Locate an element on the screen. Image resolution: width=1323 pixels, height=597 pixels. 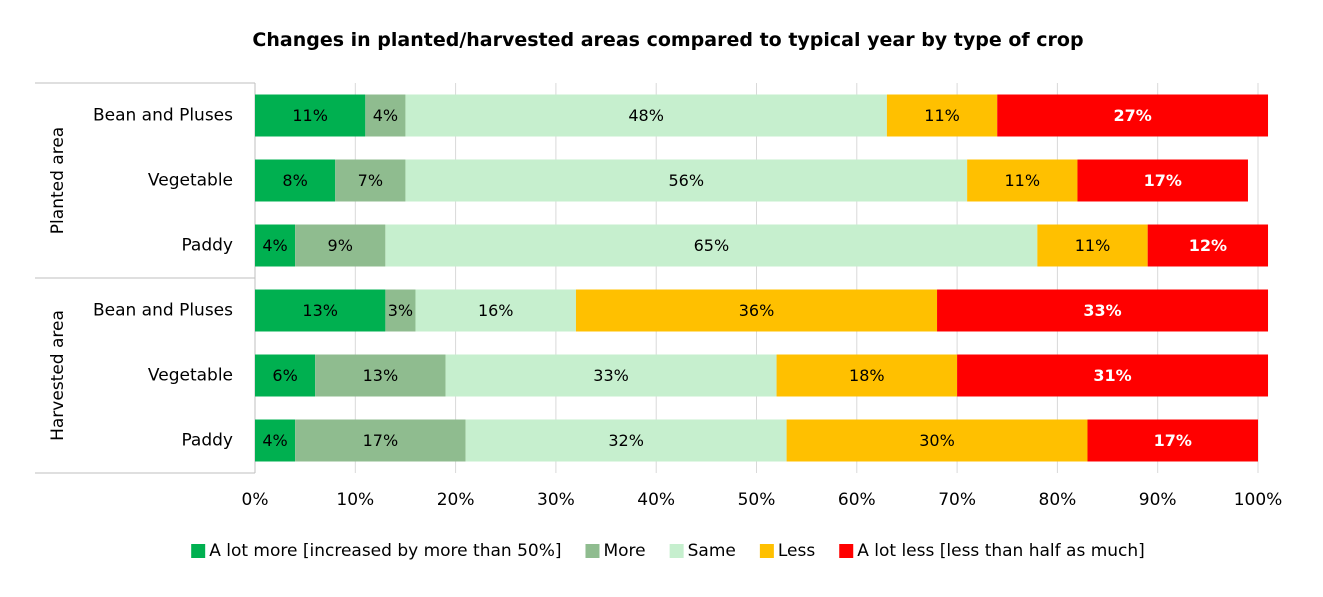
legend-item: A lot less [less than half as much] is located at coordinates (992, 551).